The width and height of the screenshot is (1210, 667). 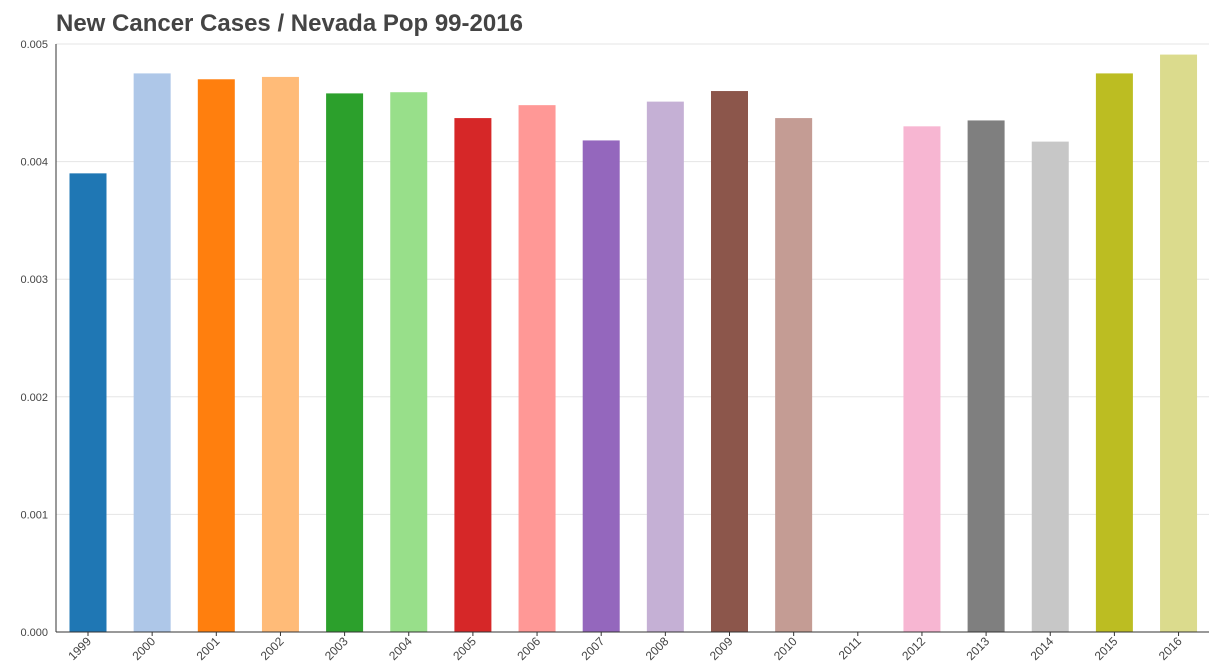 What do you see at coordinates (79, 648) in the screenshot?
I see `x-tick-label: 1999` at bounding box center [79, 648].